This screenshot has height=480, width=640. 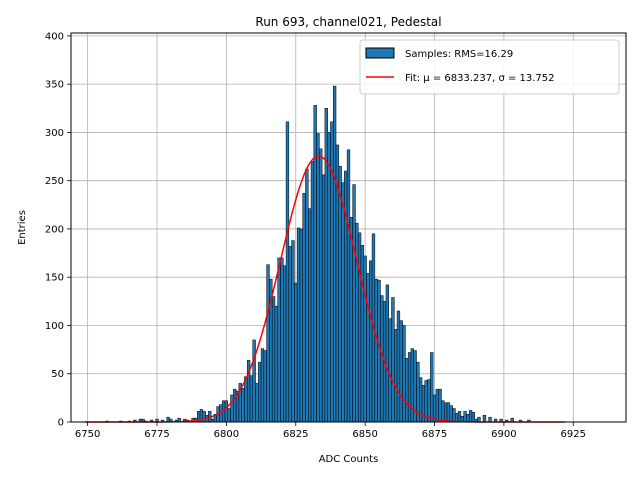 I want to click on y-tick-label: 100, so click(x=54, y=326).